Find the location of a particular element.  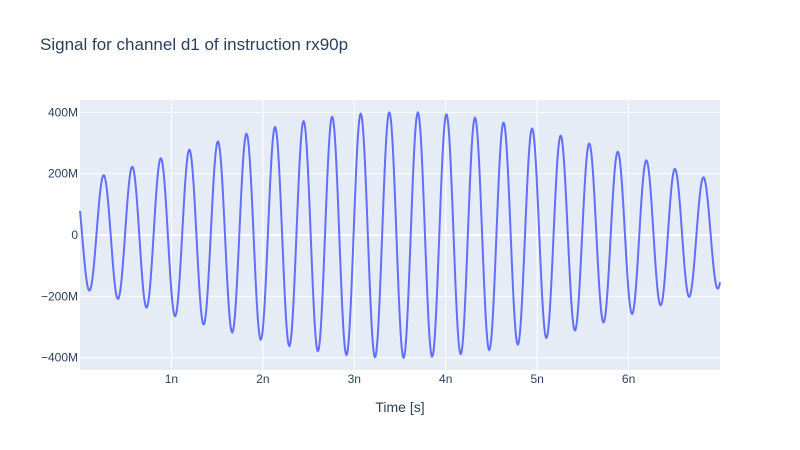

x-axis-title: Time [s] is located at coordinates (399, 407).